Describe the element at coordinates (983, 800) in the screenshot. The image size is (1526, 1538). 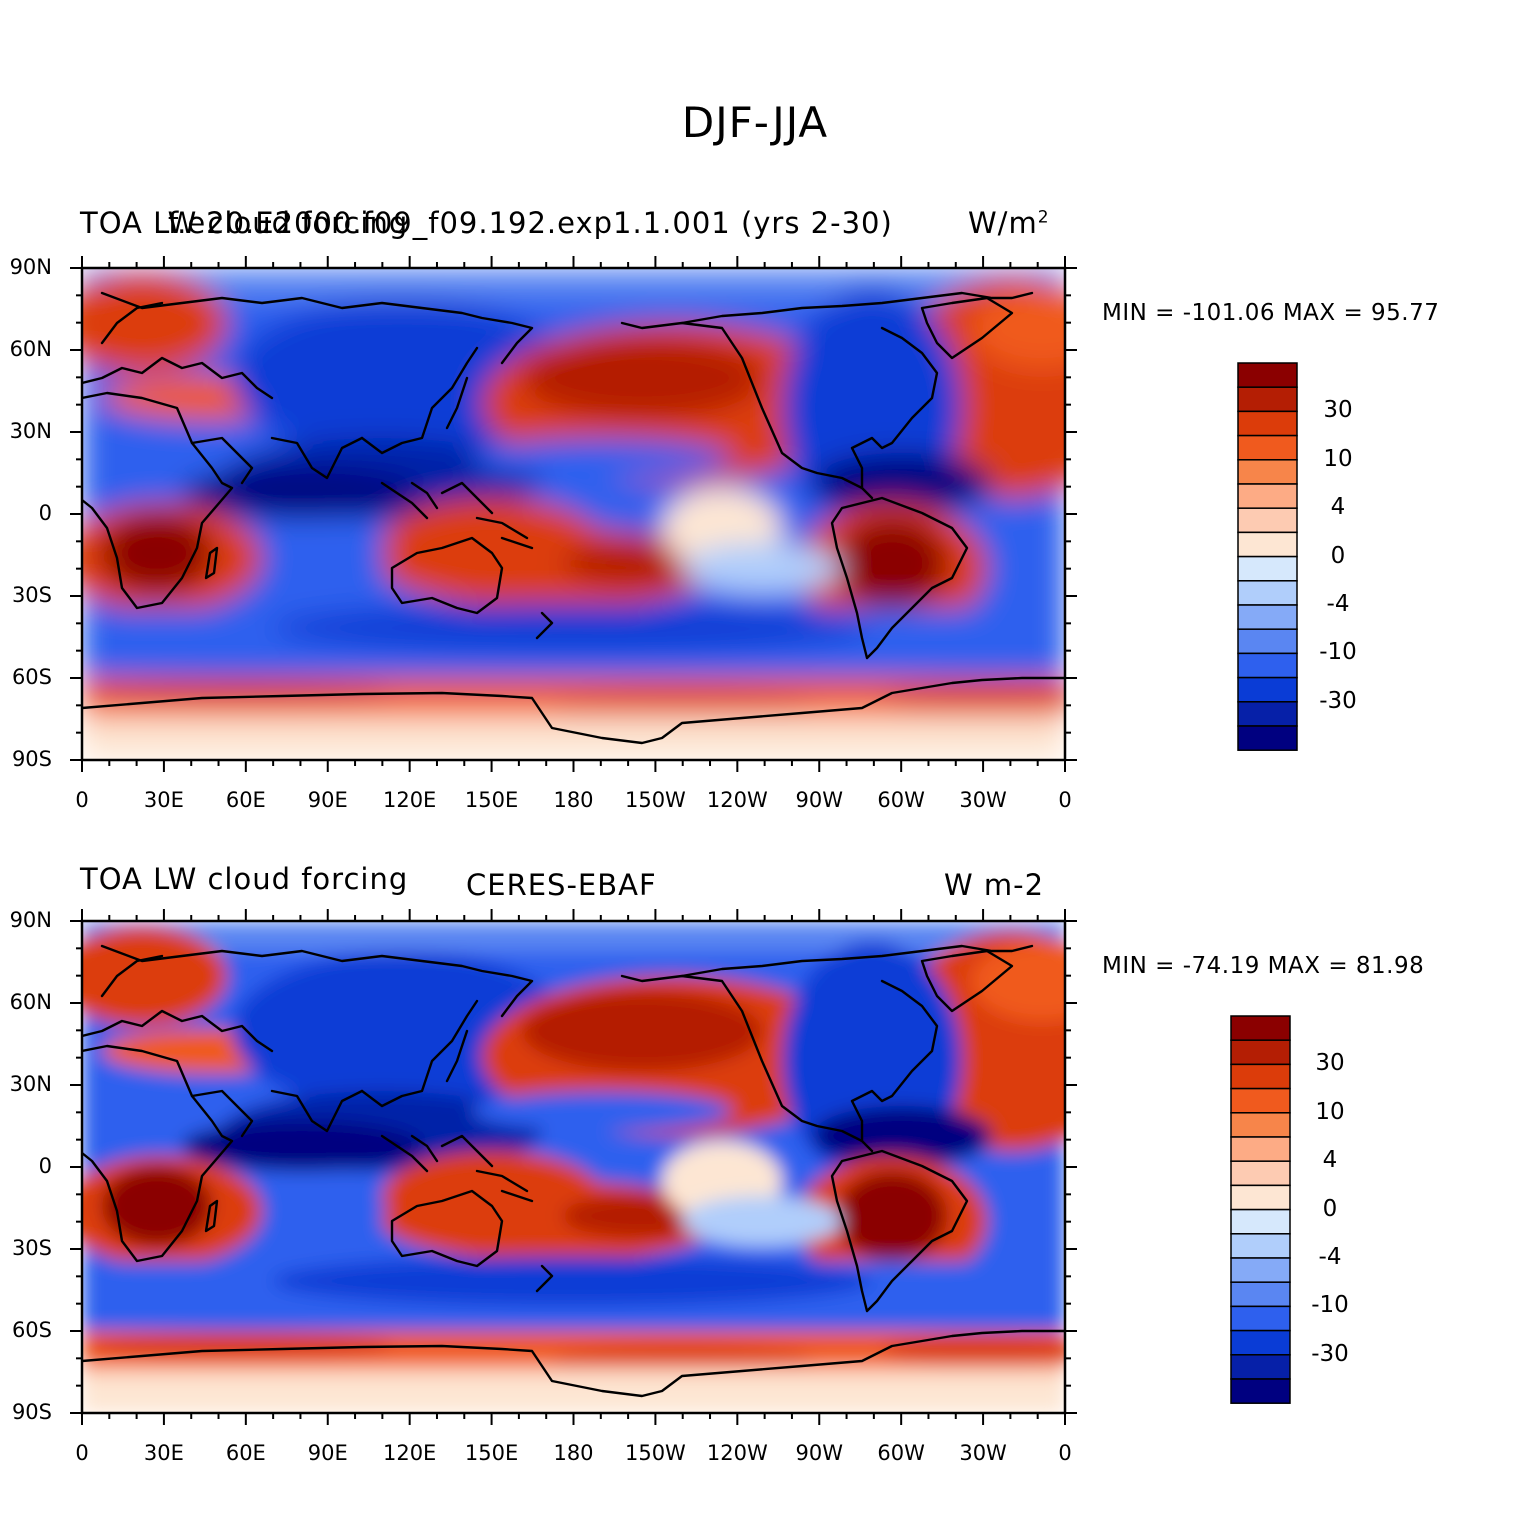
I see `panel1-lon-label: 30W` at that location.